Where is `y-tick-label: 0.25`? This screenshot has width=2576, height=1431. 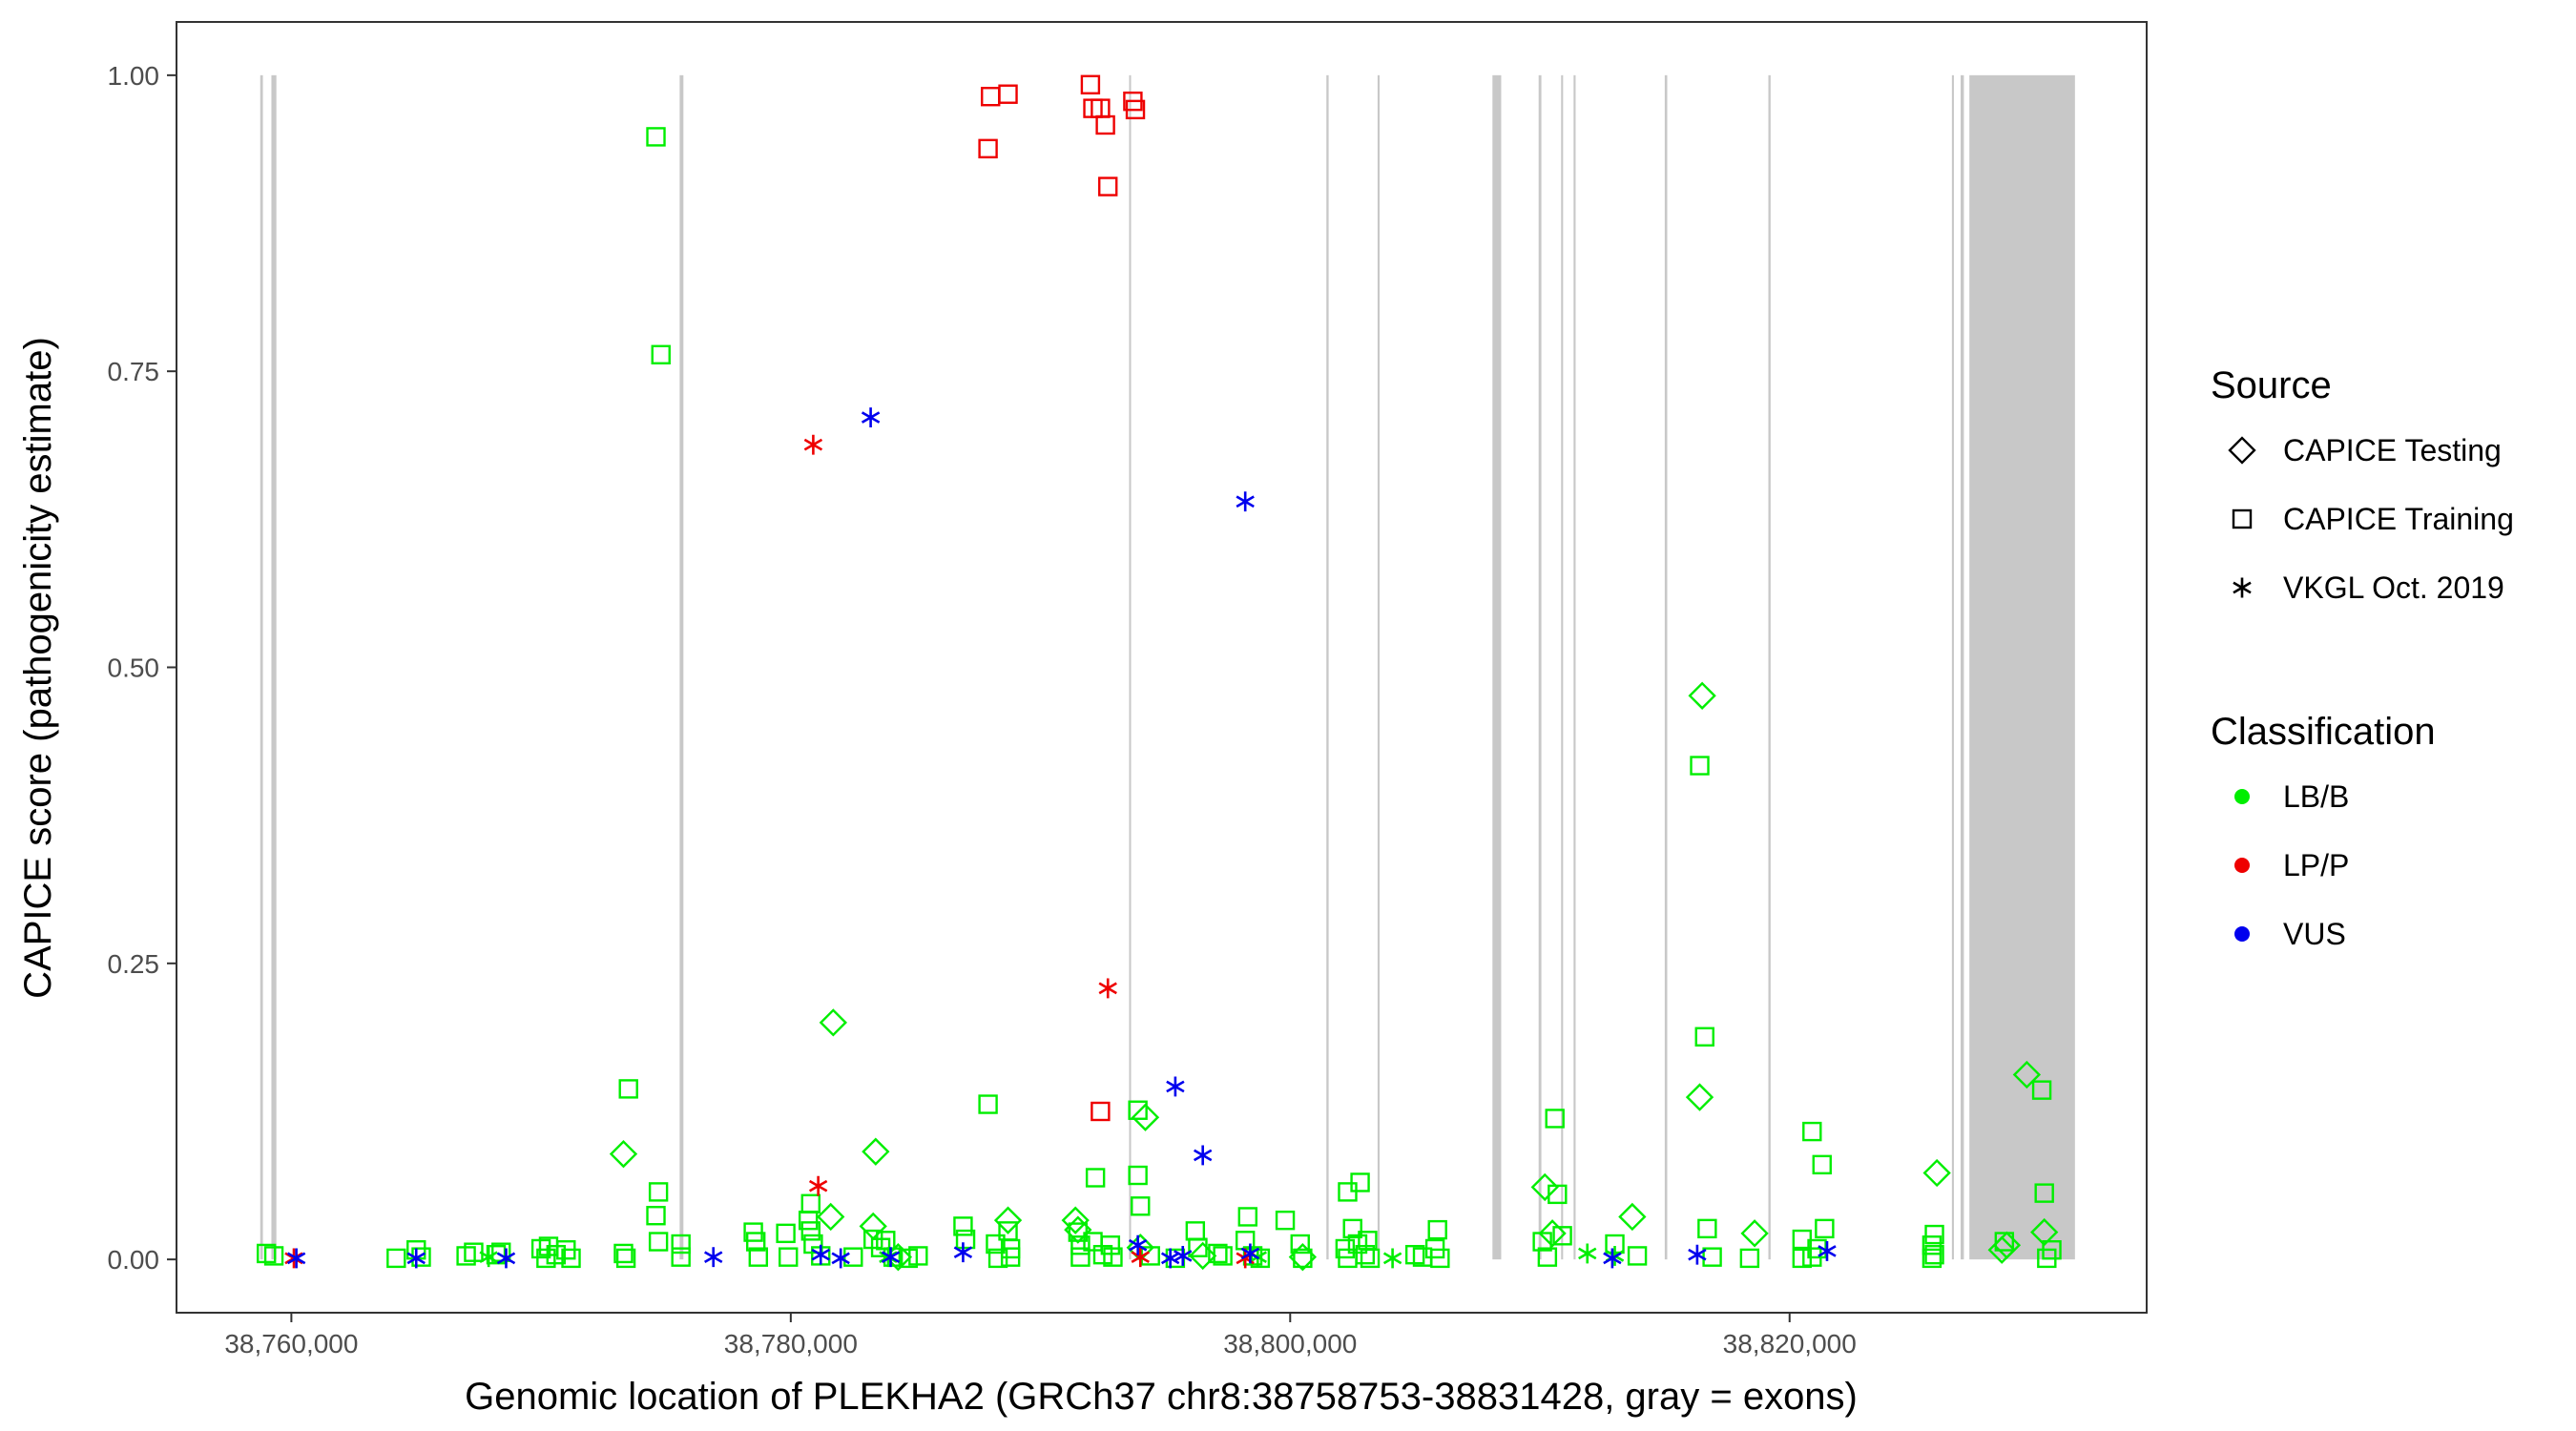 y-tick-label: 0.25 is located at coordinates (134, 964).